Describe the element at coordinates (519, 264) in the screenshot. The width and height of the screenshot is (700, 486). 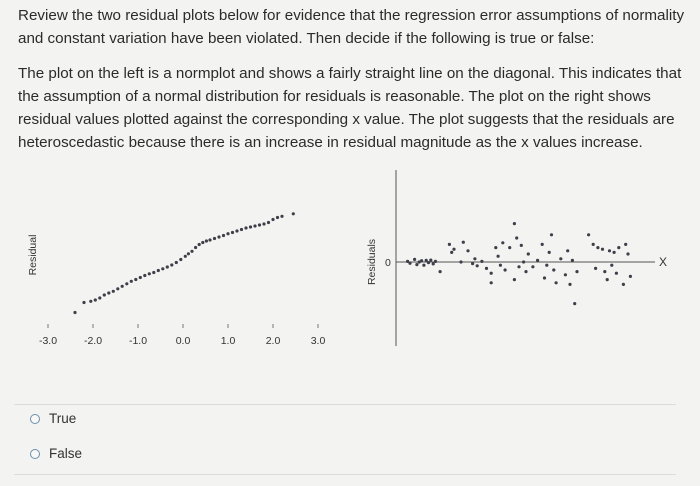
I see `residuals-points` at that location.